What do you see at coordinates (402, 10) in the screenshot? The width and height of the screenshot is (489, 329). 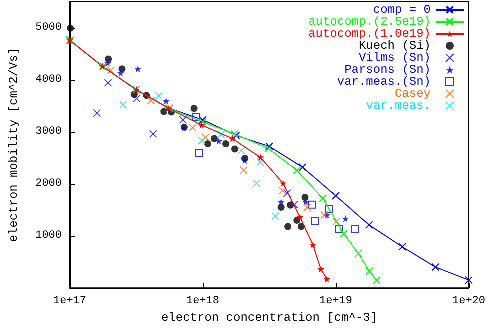 I see `legend-label: comp = 0` at bounding box center [402, 10].